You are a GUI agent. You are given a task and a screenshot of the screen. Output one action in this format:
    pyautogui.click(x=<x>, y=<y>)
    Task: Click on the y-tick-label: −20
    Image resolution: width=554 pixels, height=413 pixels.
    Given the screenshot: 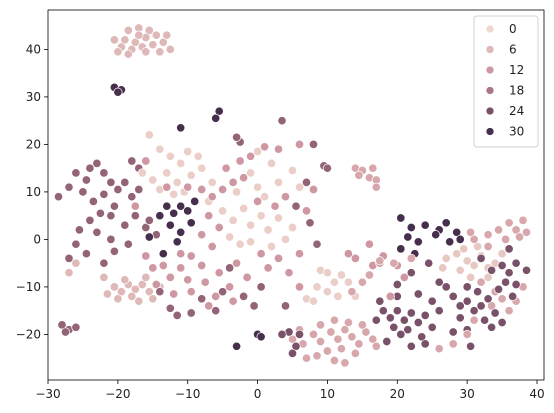 What is the action you would take?
    pyautogui.click(x=28, y=334)
    